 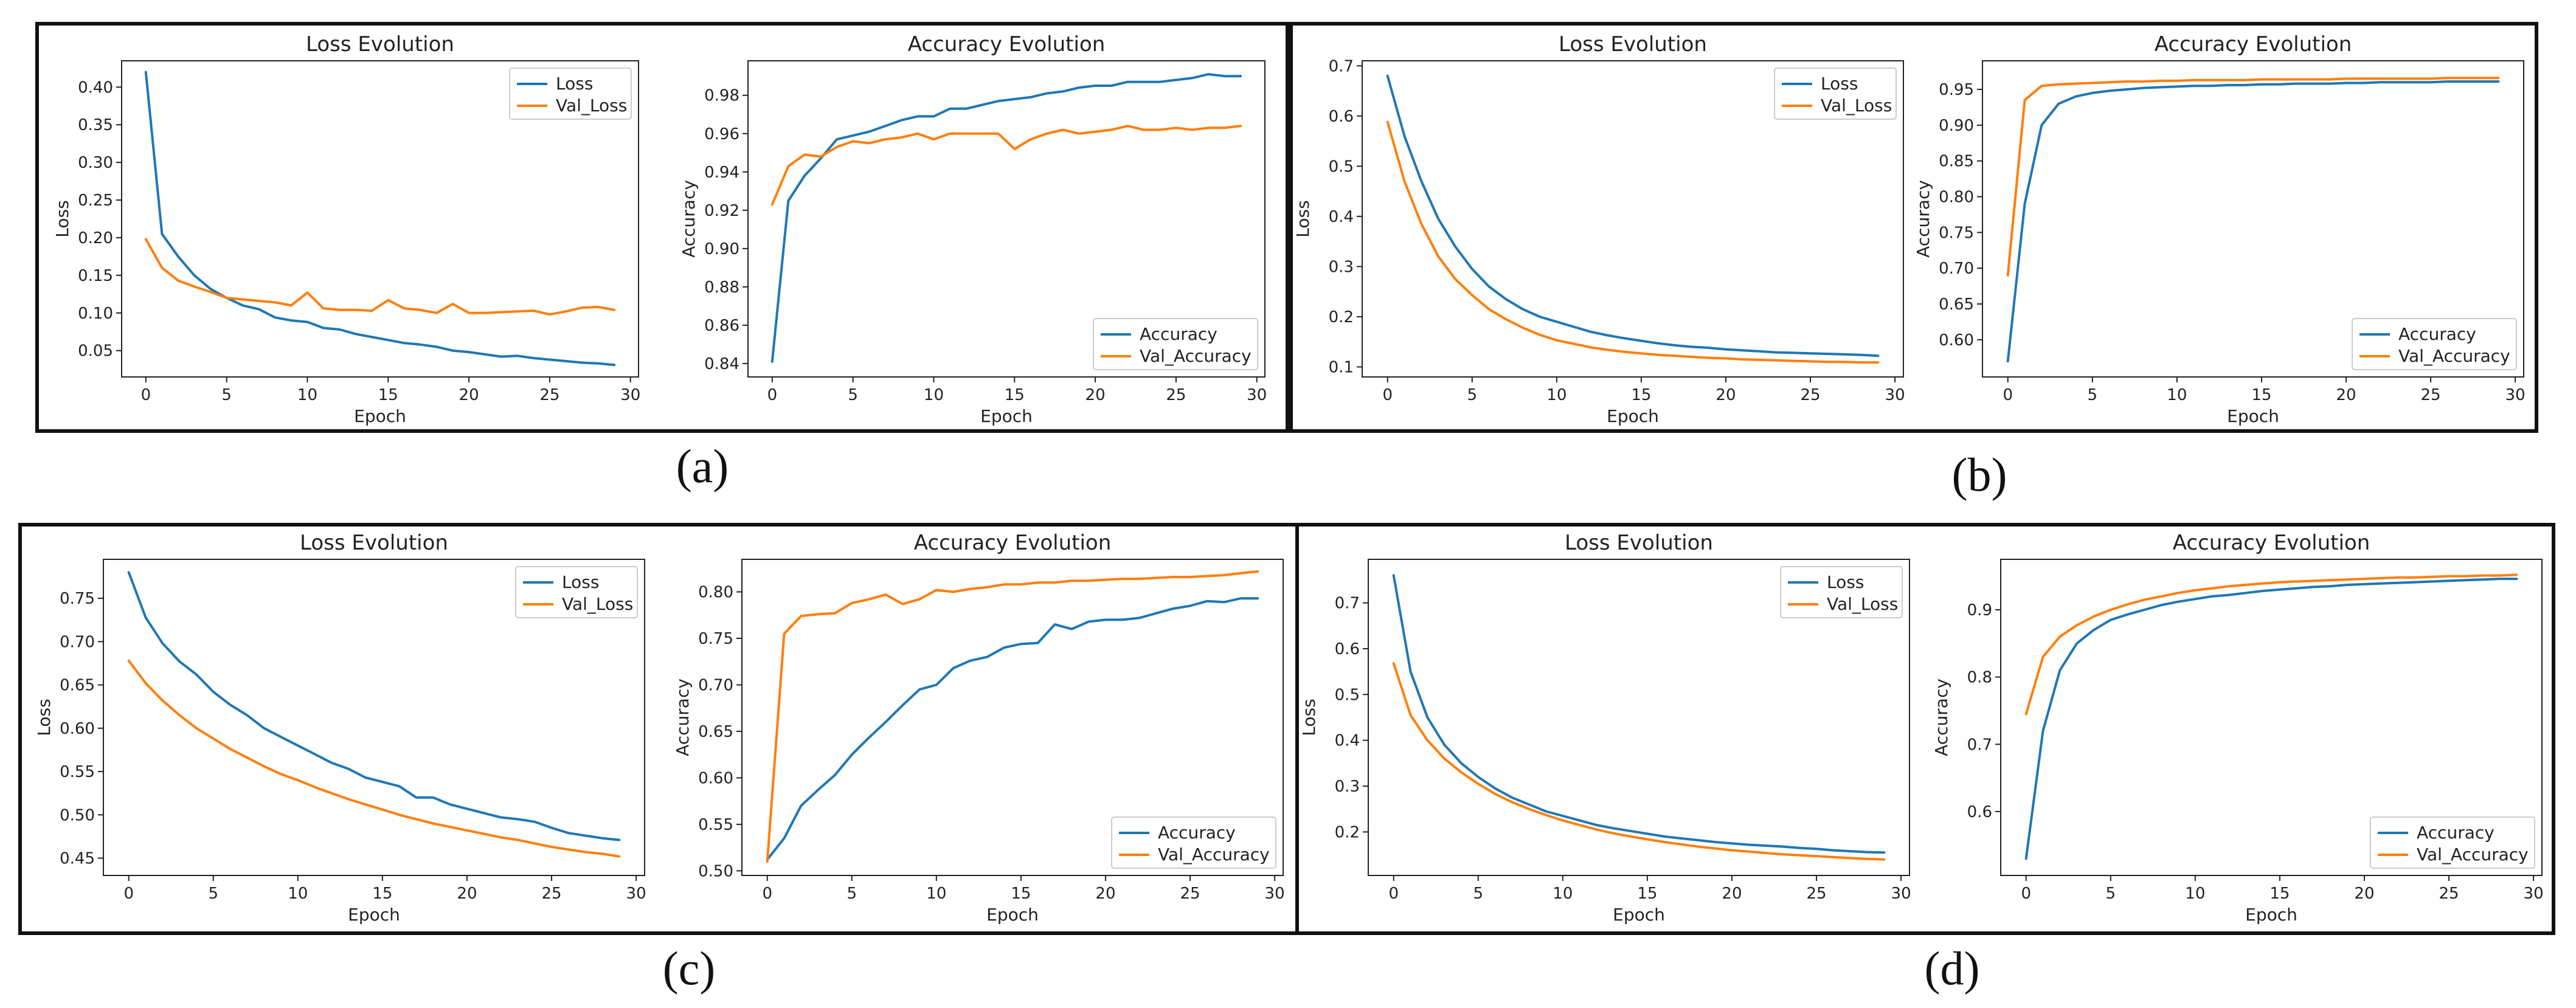 What do you see at coordinates (1341, 267) in the screenshot?
I see `y-tick-label-2: 0.3` at bounding box center [1341, 267].